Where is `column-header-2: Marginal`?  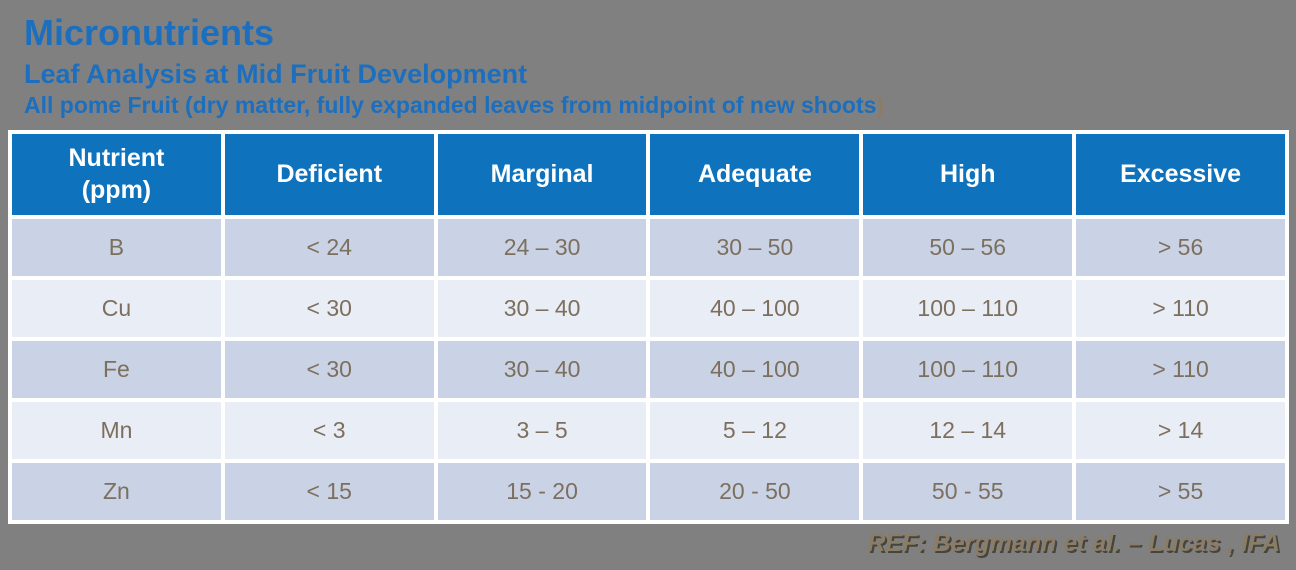
column-header-2: Marginal is located at coordinates (542, 174).